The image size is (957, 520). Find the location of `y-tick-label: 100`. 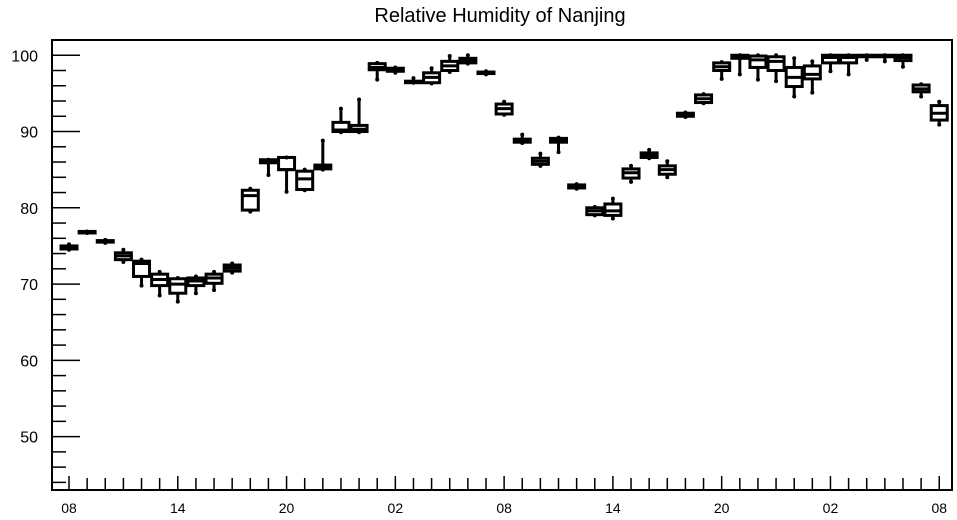

y-tick-label: 100 is located at coordinates (24, 56).